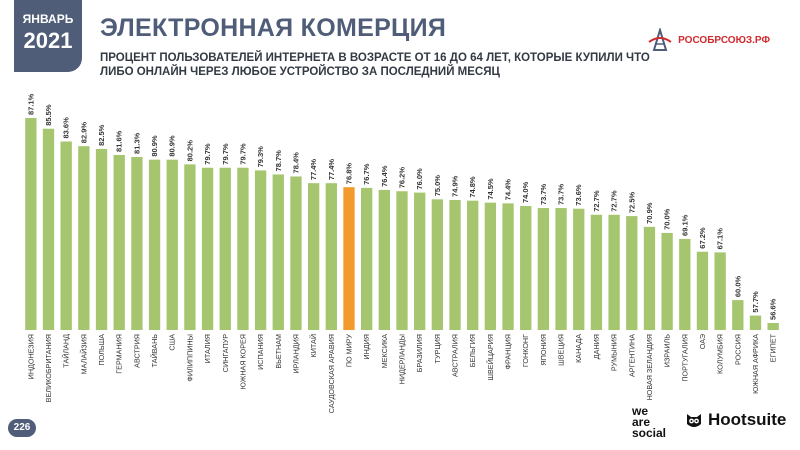 The width and height of the screenshot is (800, 450). I want to click on category-label: ТУРЦИЯ, so click(437, 348).